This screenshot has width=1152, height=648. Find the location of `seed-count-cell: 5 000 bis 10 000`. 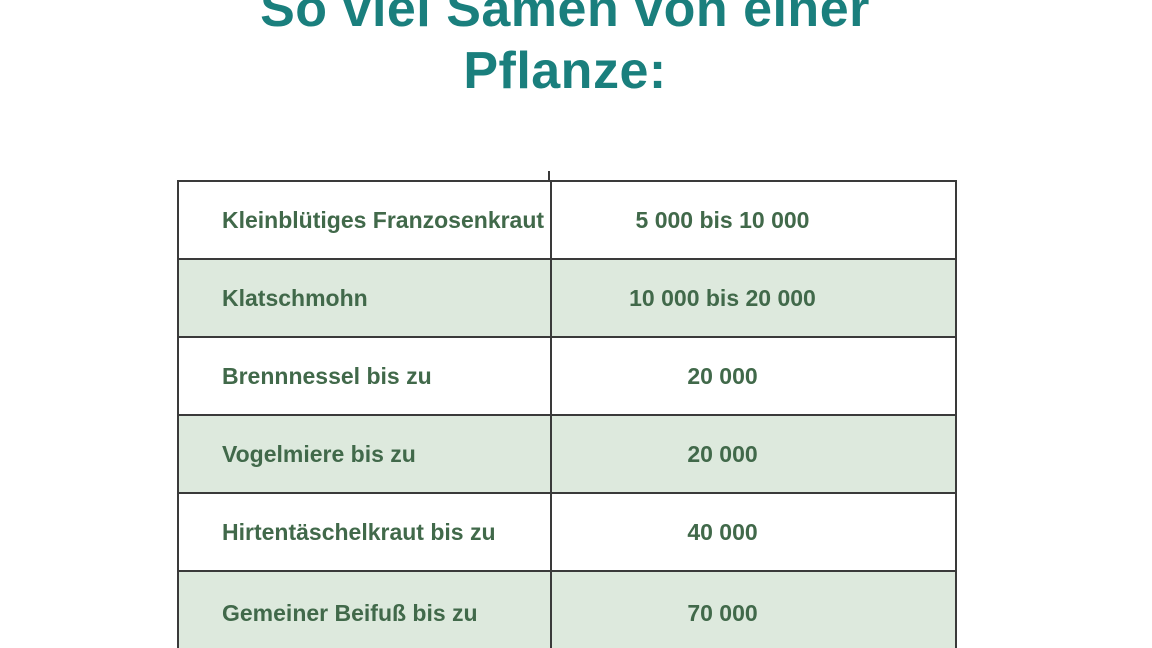

seed-count-cell: 5 000 bis 10 000 is located at coordinates (753, 220).